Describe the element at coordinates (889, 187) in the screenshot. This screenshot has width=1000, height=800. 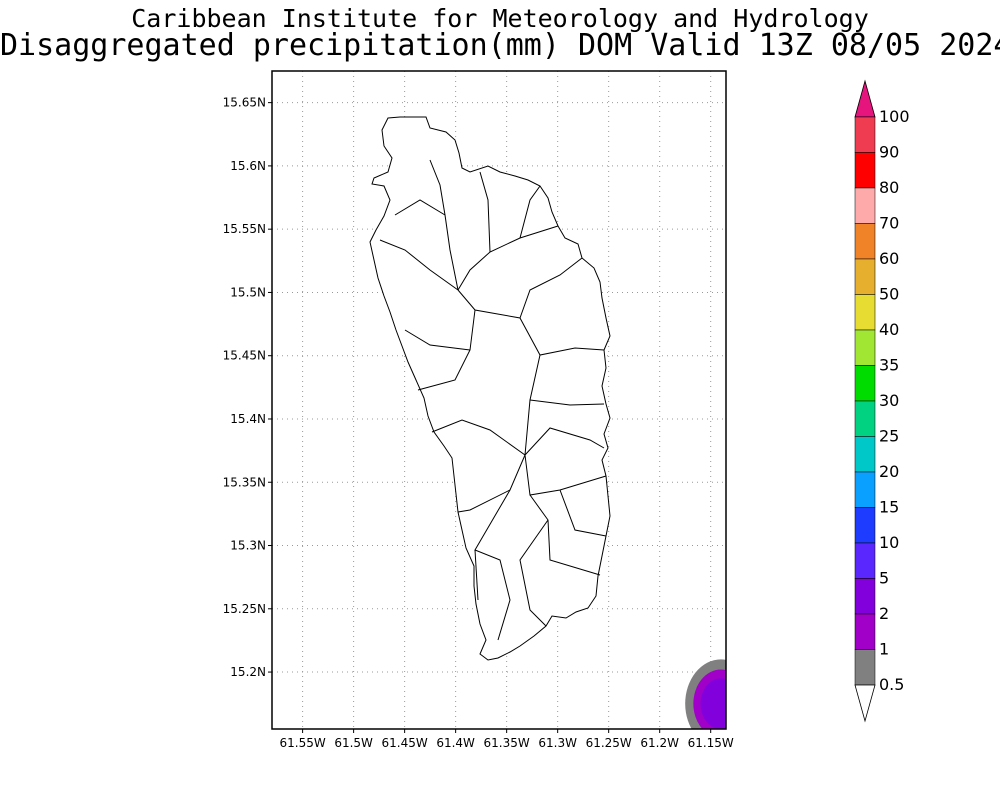
I see `colorbar-label: 80` at that location.